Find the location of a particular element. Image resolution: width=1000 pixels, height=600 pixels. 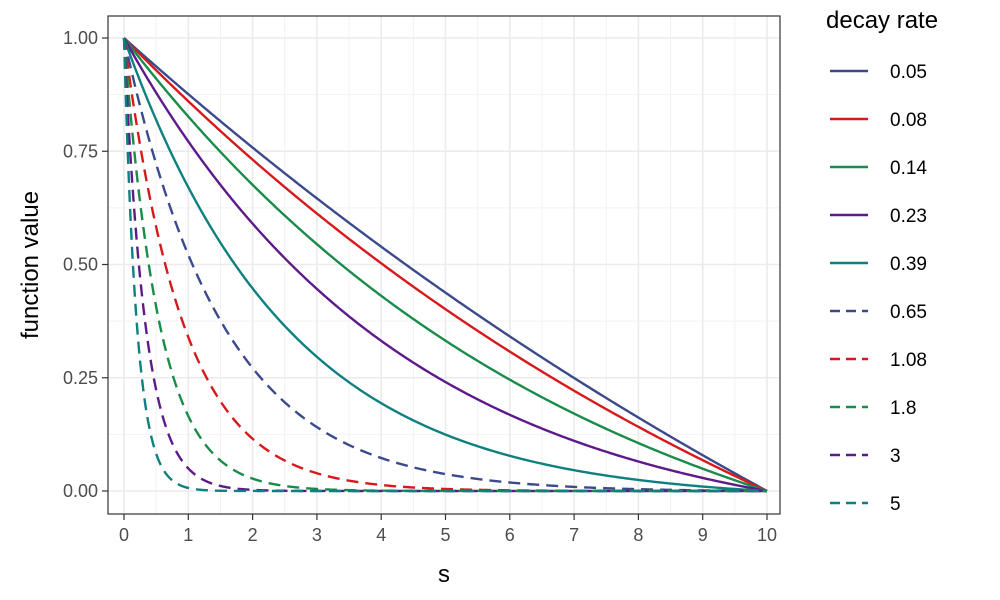

x-tick-label: 10 is located at coordinates (767, 535).